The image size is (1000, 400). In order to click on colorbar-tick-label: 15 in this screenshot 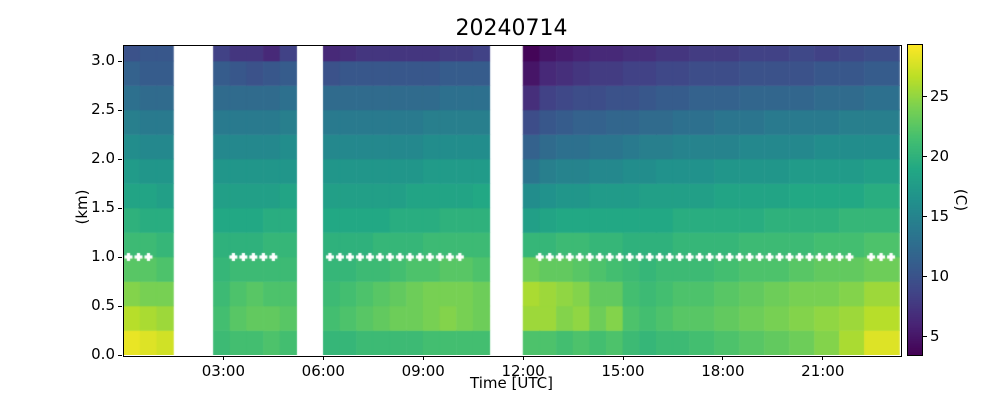, I will do `click(940, 215)`.